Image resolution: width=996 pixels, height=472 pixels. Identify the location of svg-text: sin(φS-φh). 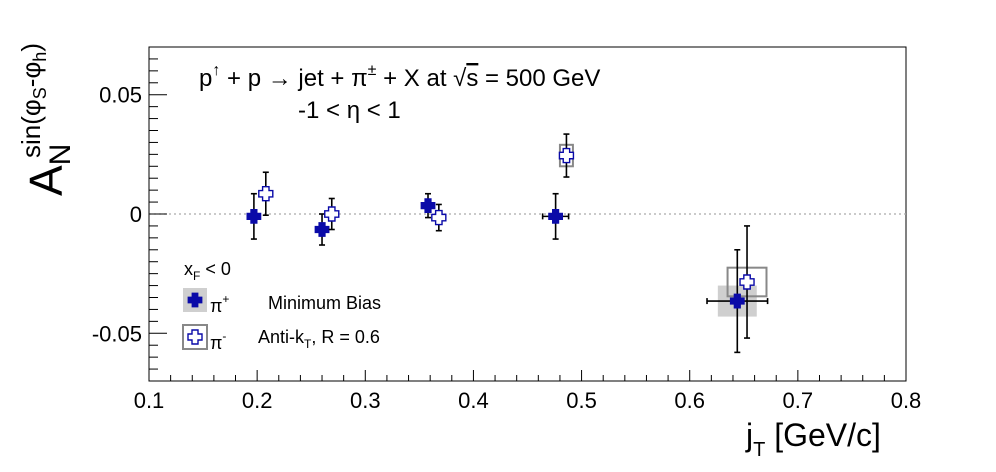
(33, 100).